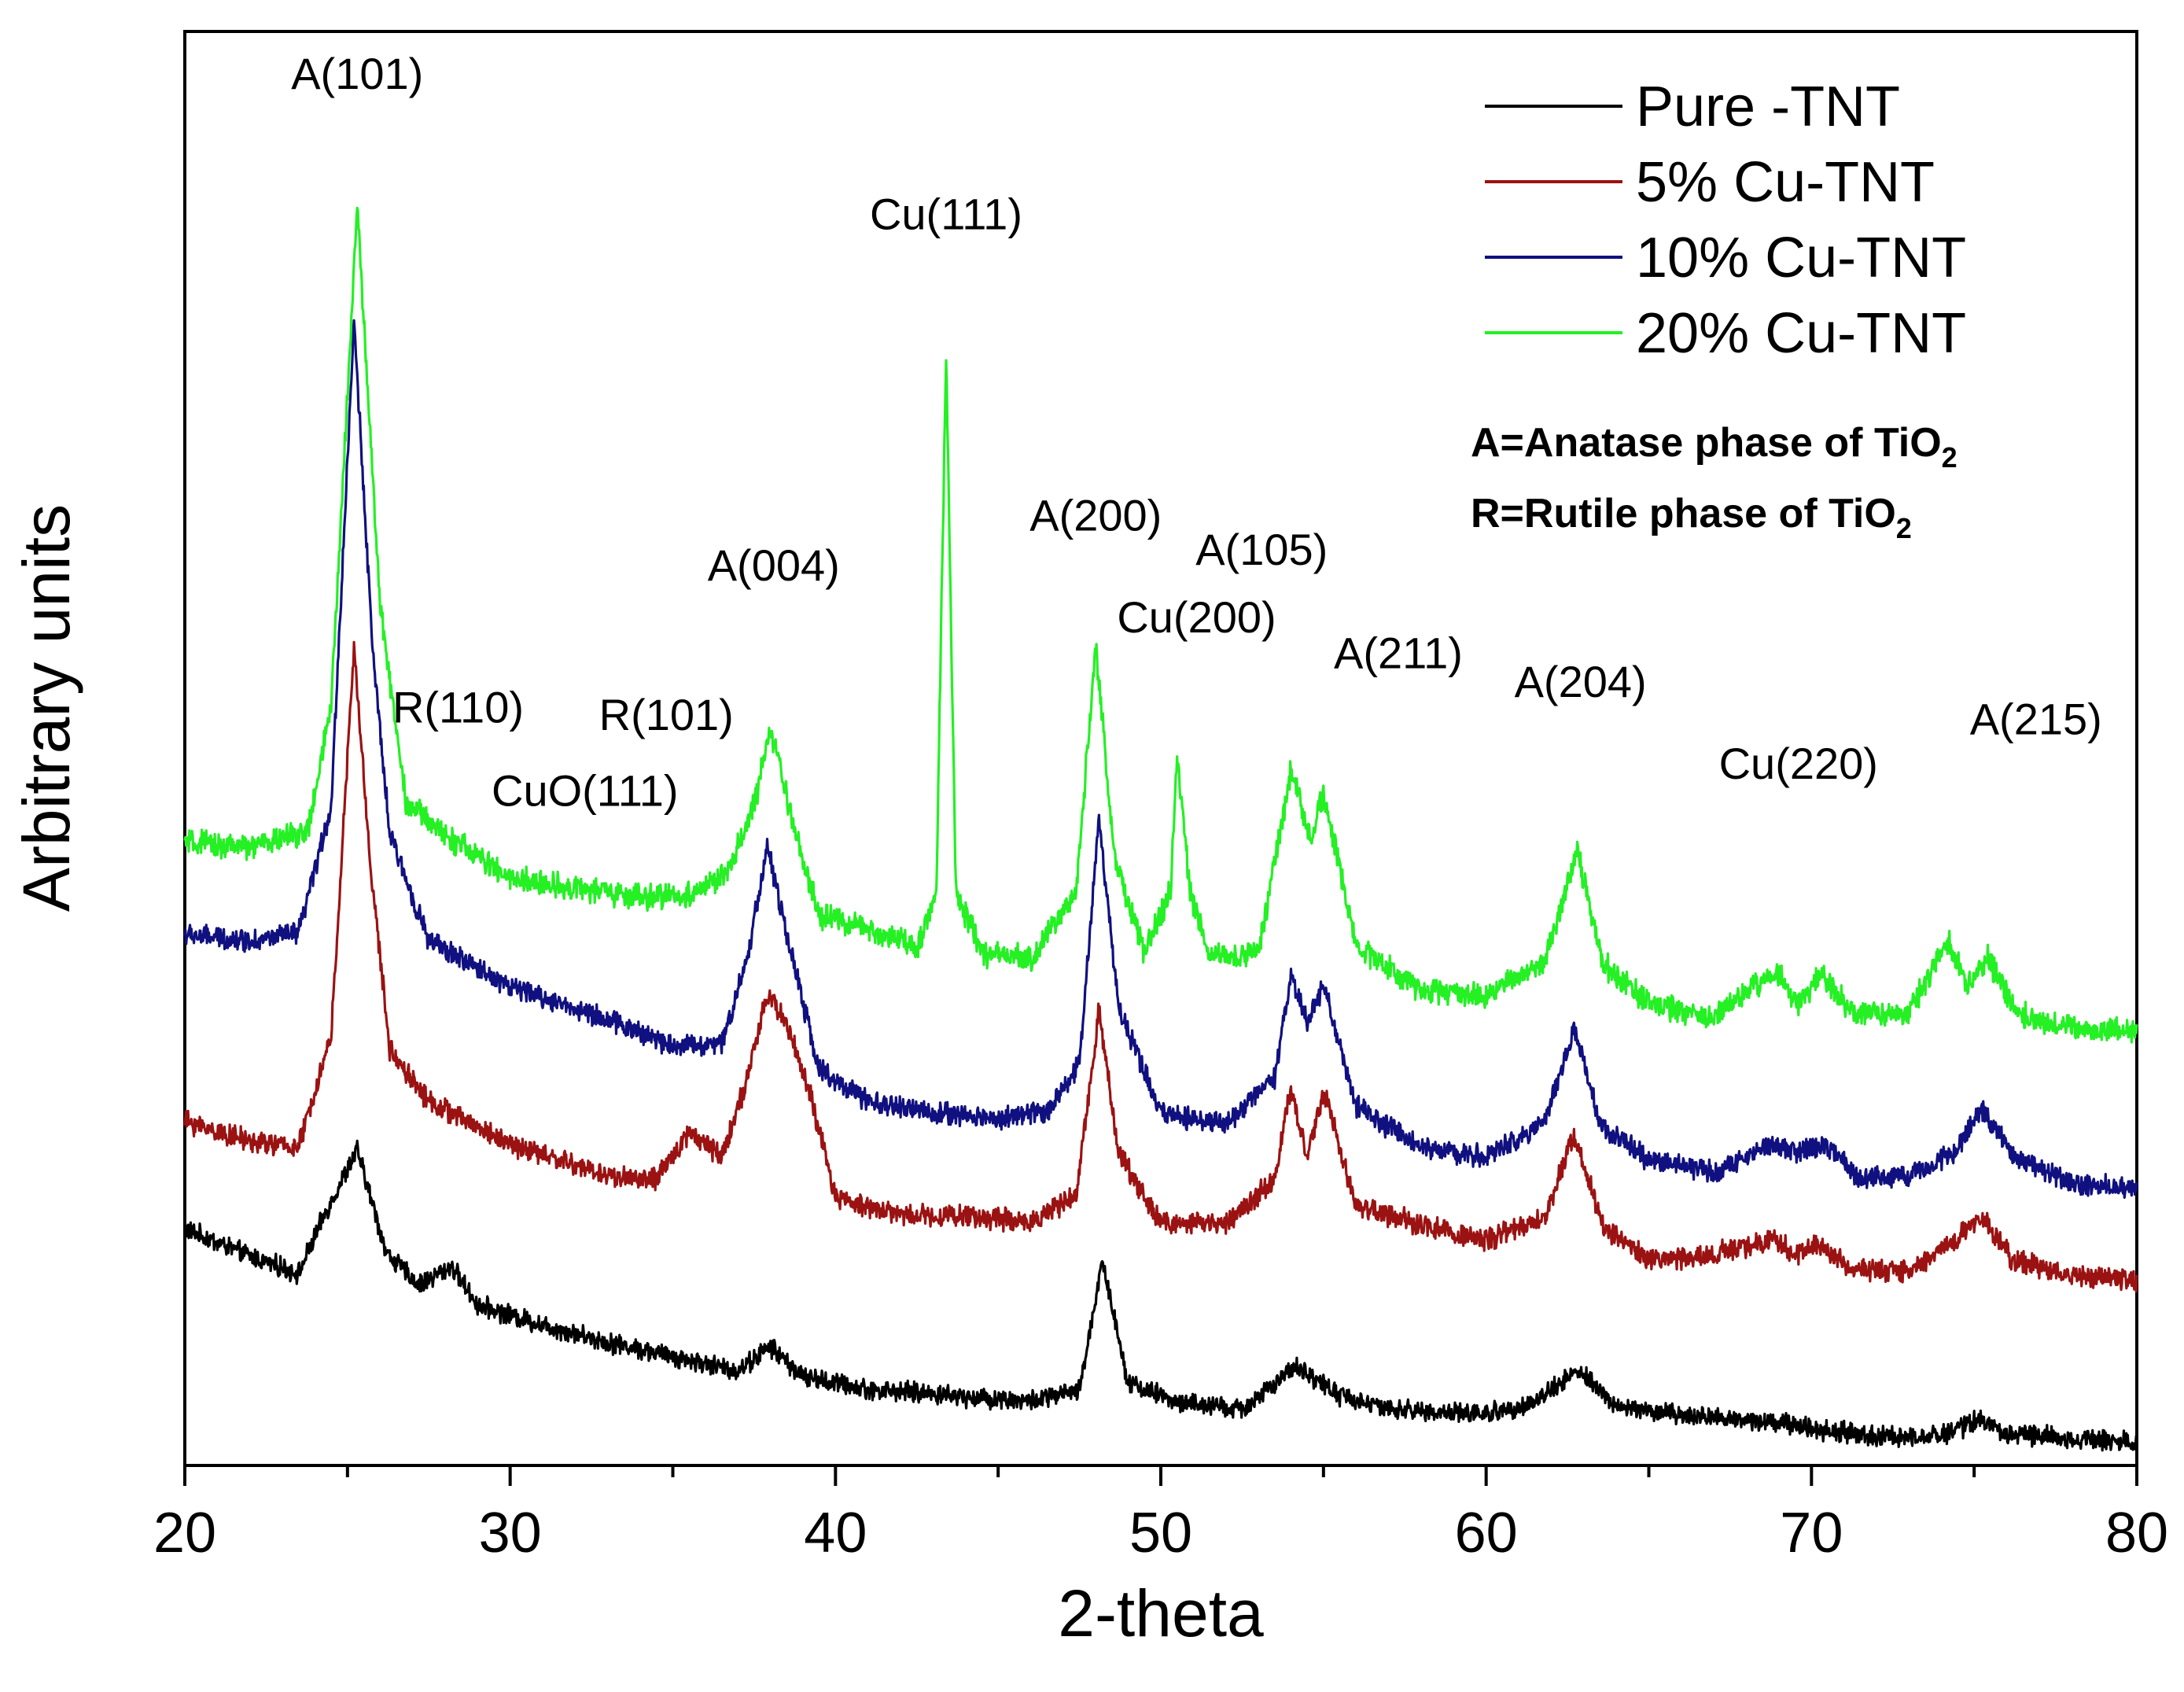 Image resolution: width=2184 pixels, height=1692 pixels. What do you see at coordinates (1768, 107) in the screenshot?
I see `legend-label-pure-tnt: Pure -TNT` at bounding box center [1768, 107].